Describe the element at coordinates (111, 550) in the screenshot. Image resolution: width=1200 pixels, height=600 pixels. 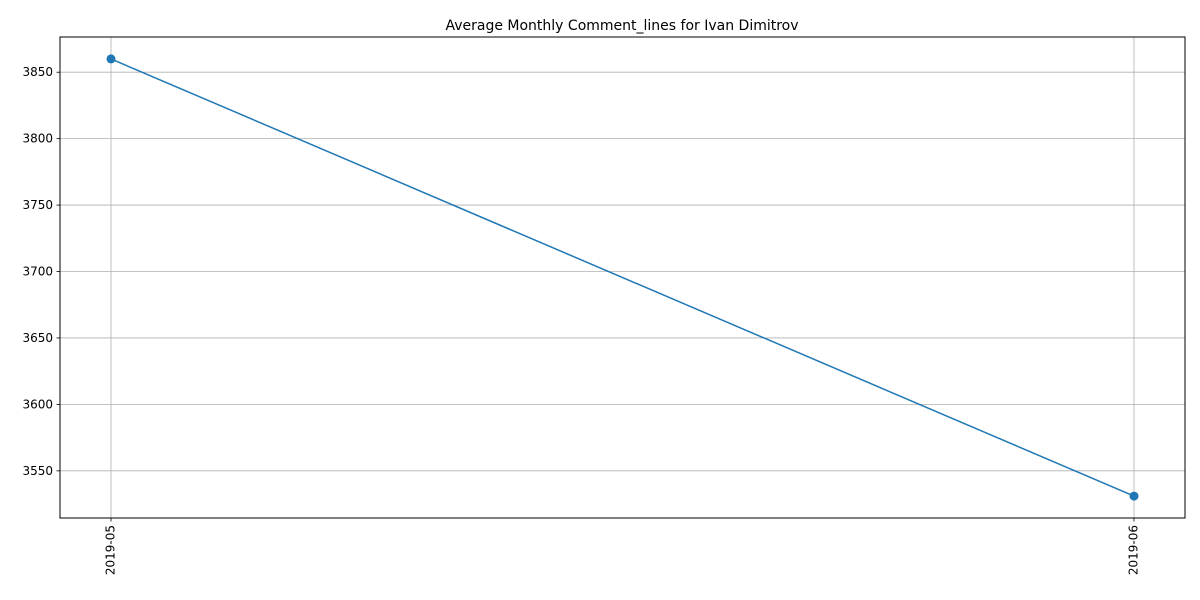
I see `x-tick-label: 2019-05` at that location.